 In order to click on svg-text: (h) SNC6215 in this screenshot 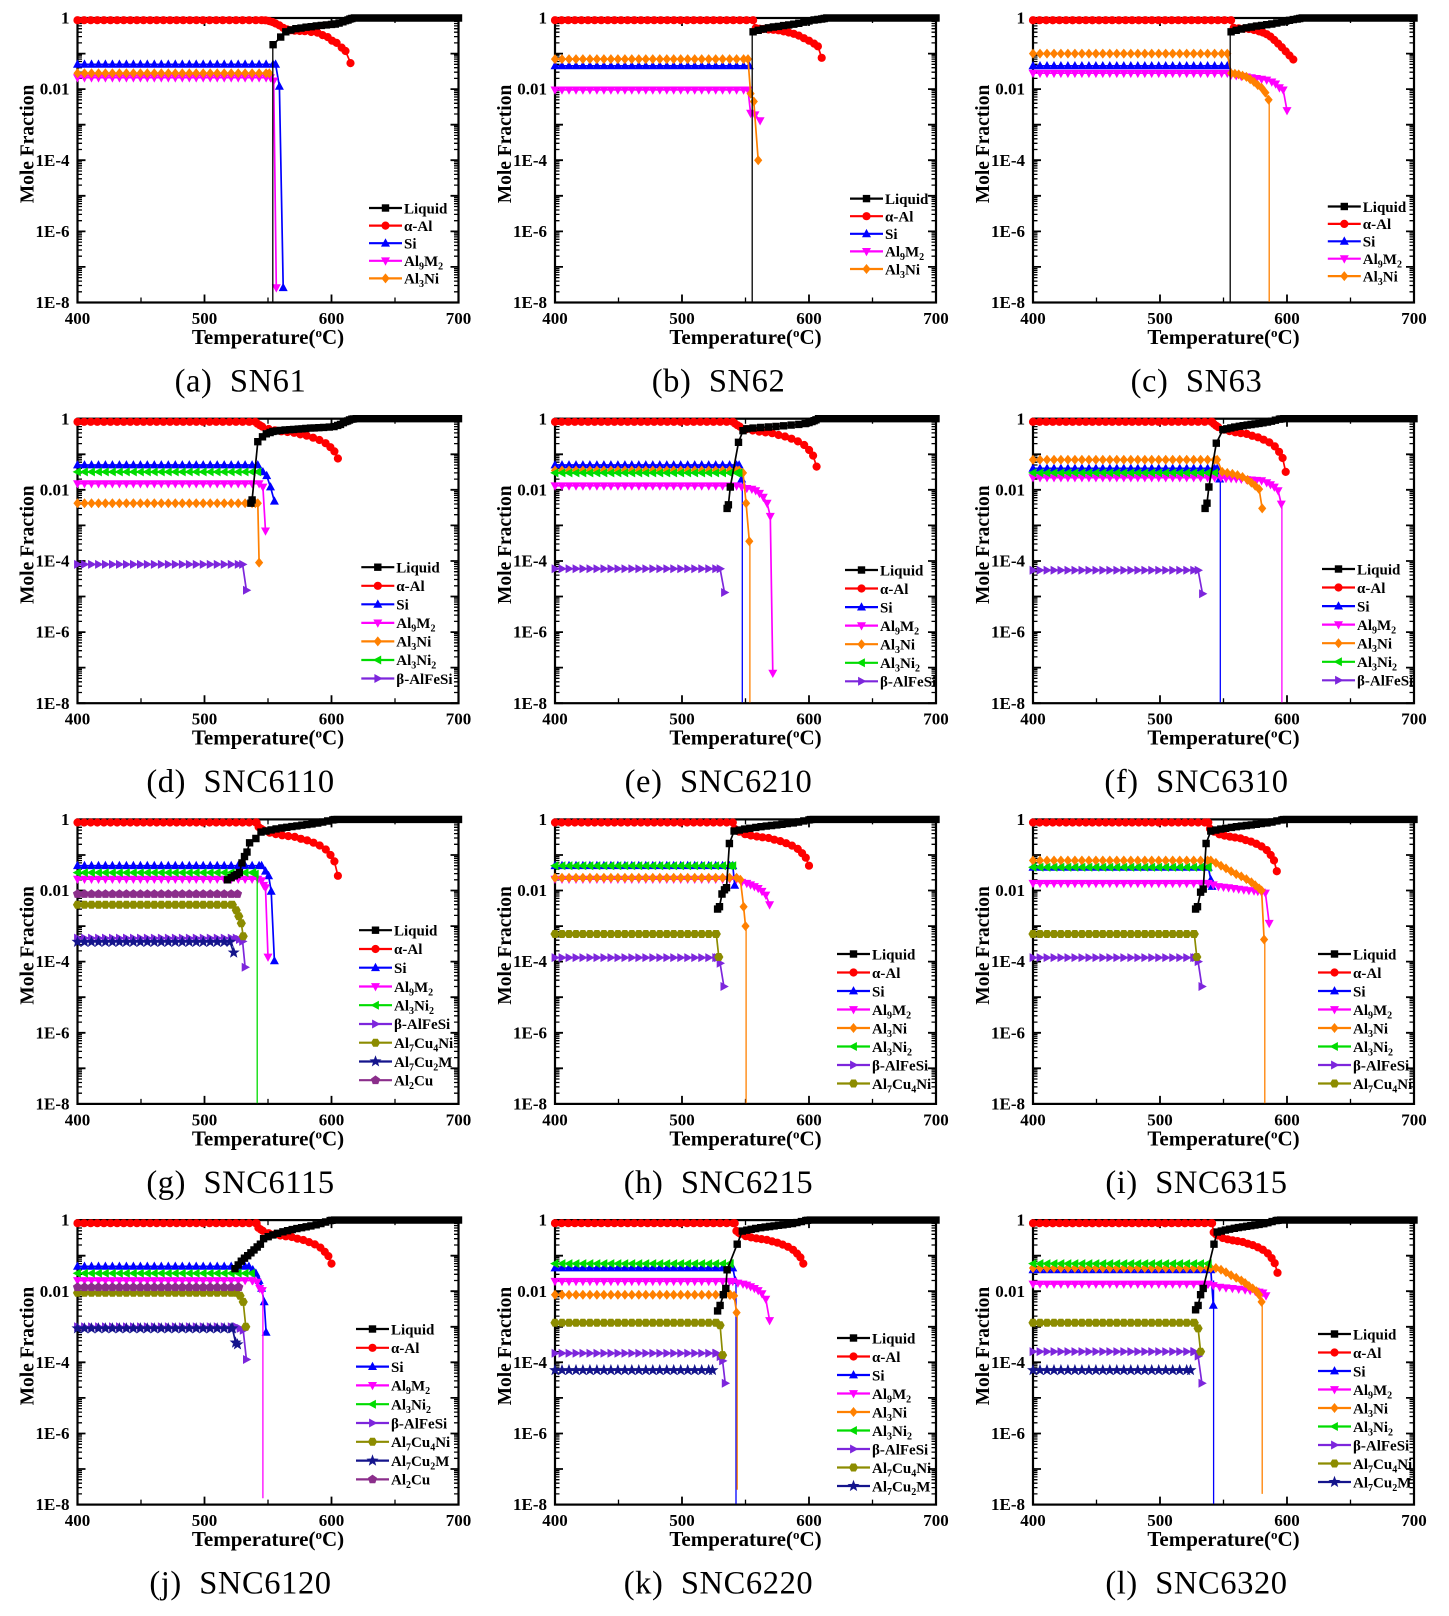, I will do `click(719, 1183)`.